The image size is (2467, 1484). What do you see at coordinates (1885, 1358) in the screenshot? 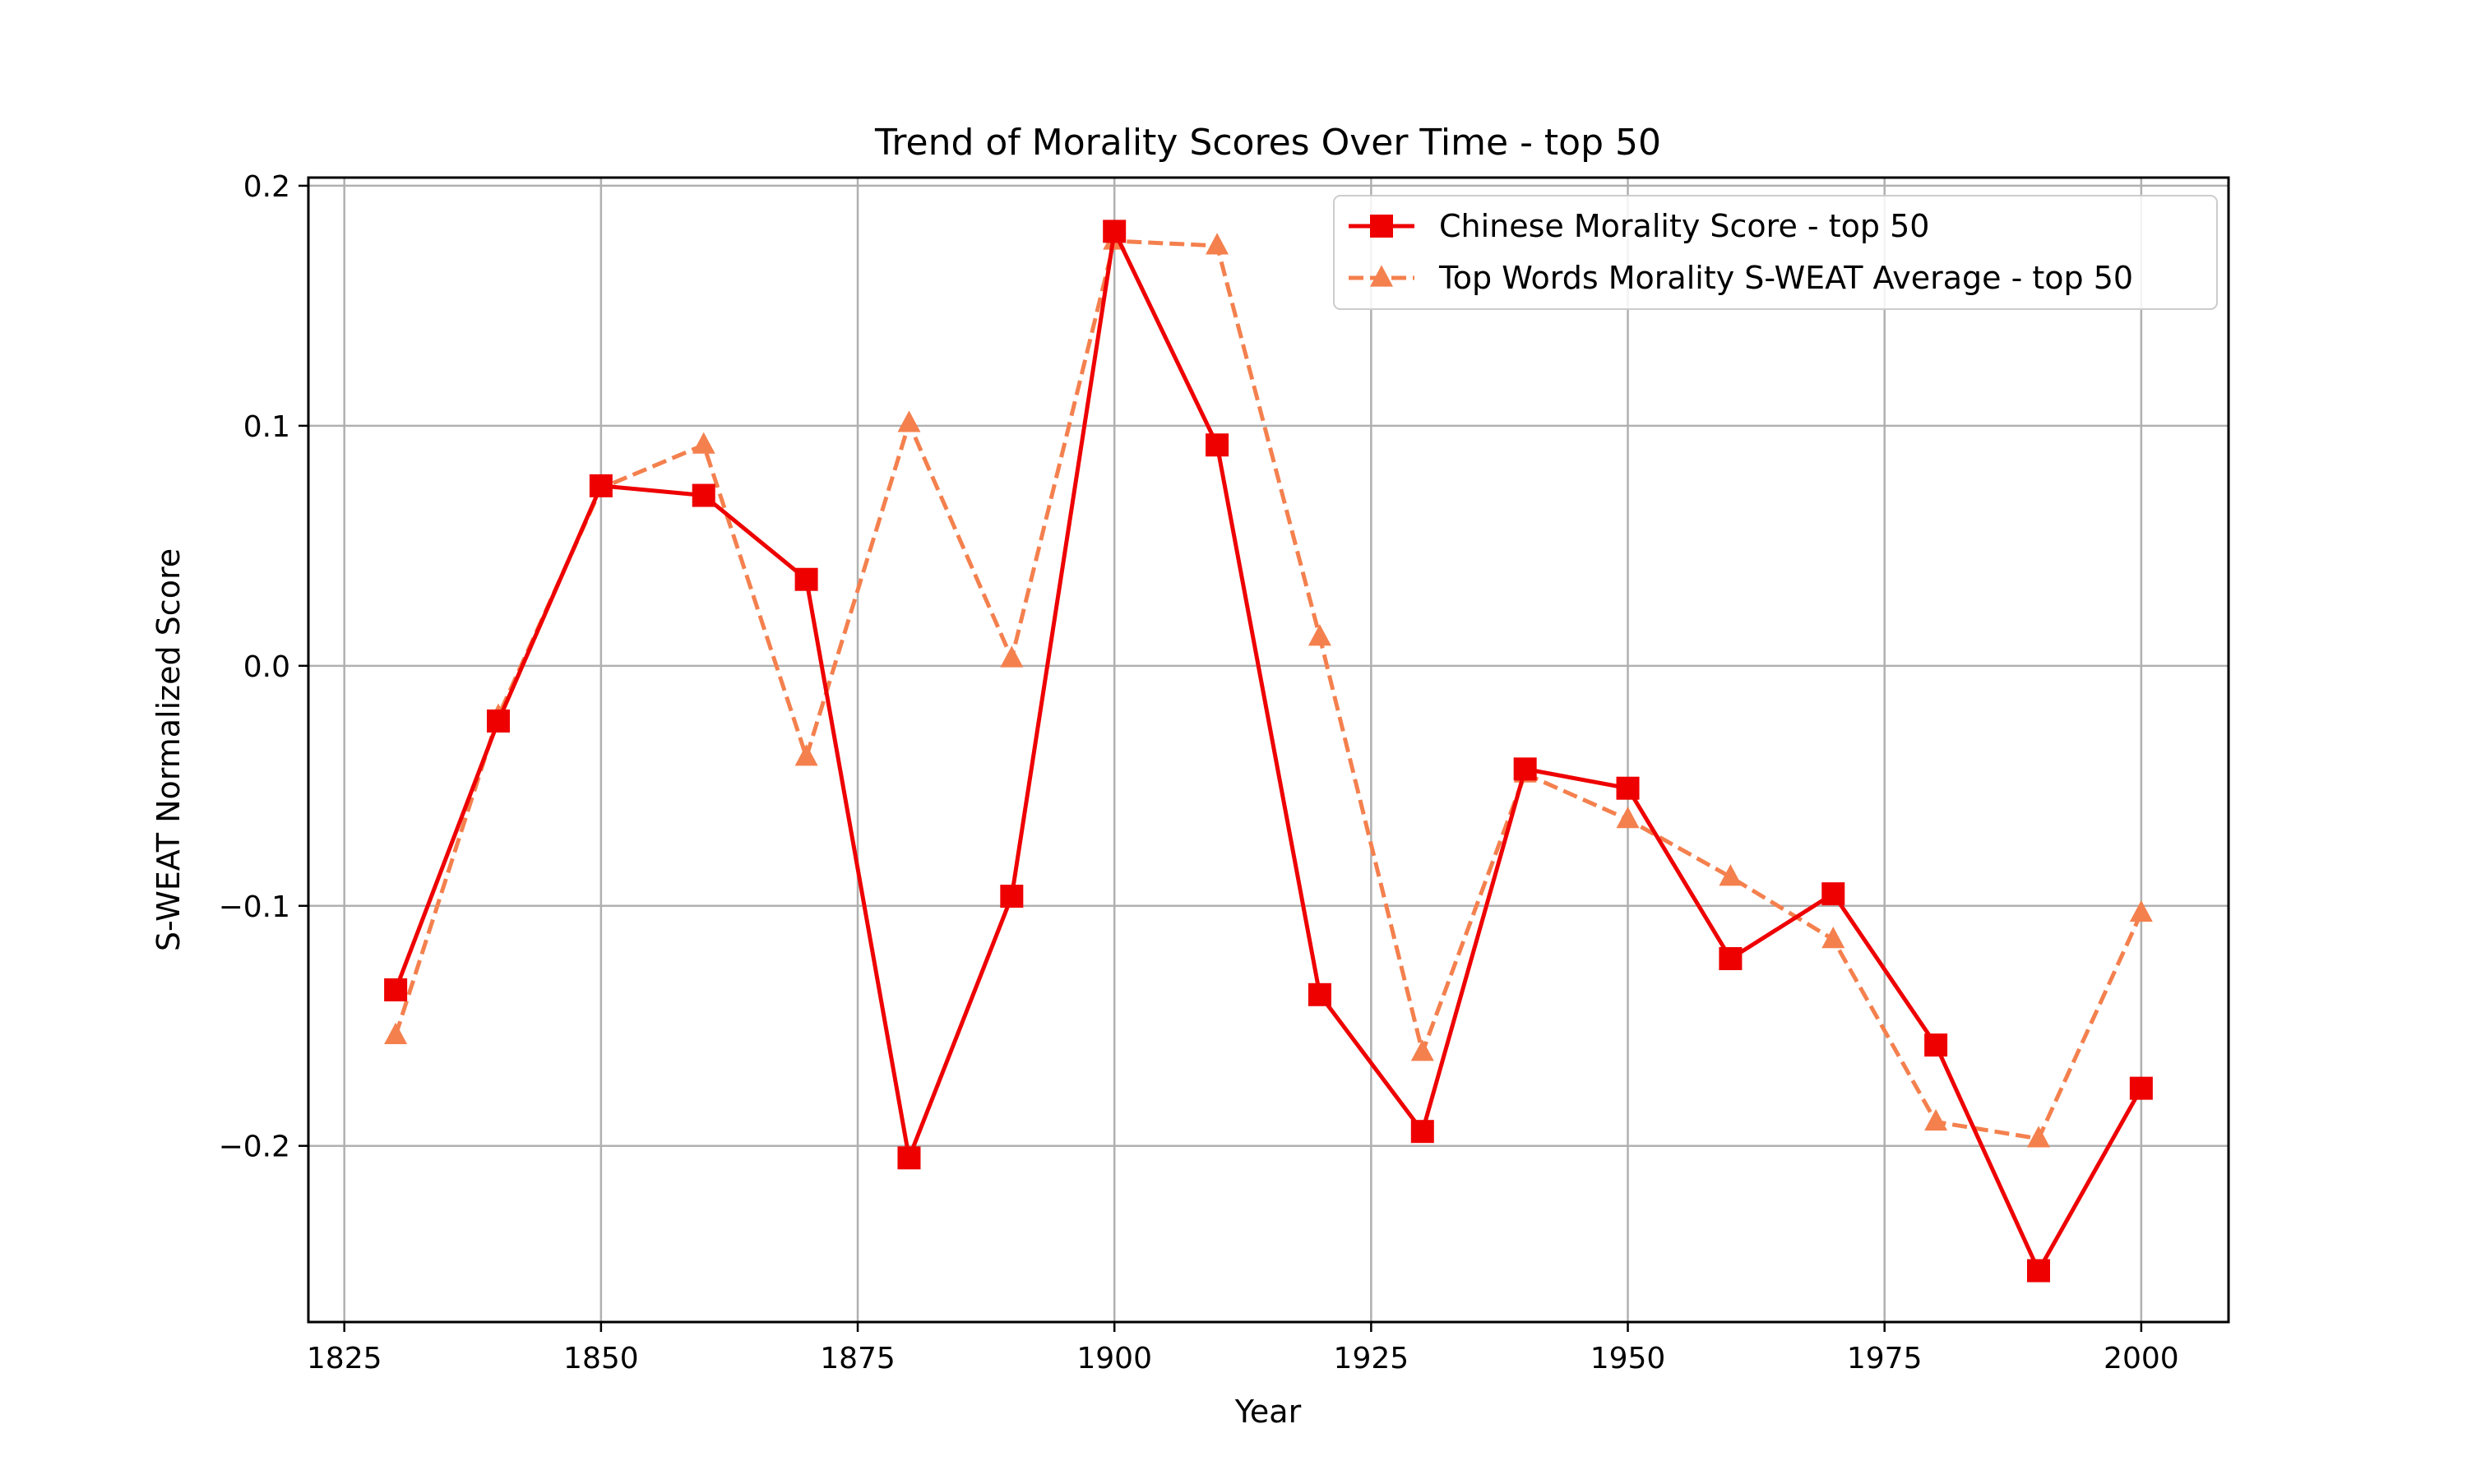
I see `x-tick-label: 1975` at bounding box center [1885, 1358].